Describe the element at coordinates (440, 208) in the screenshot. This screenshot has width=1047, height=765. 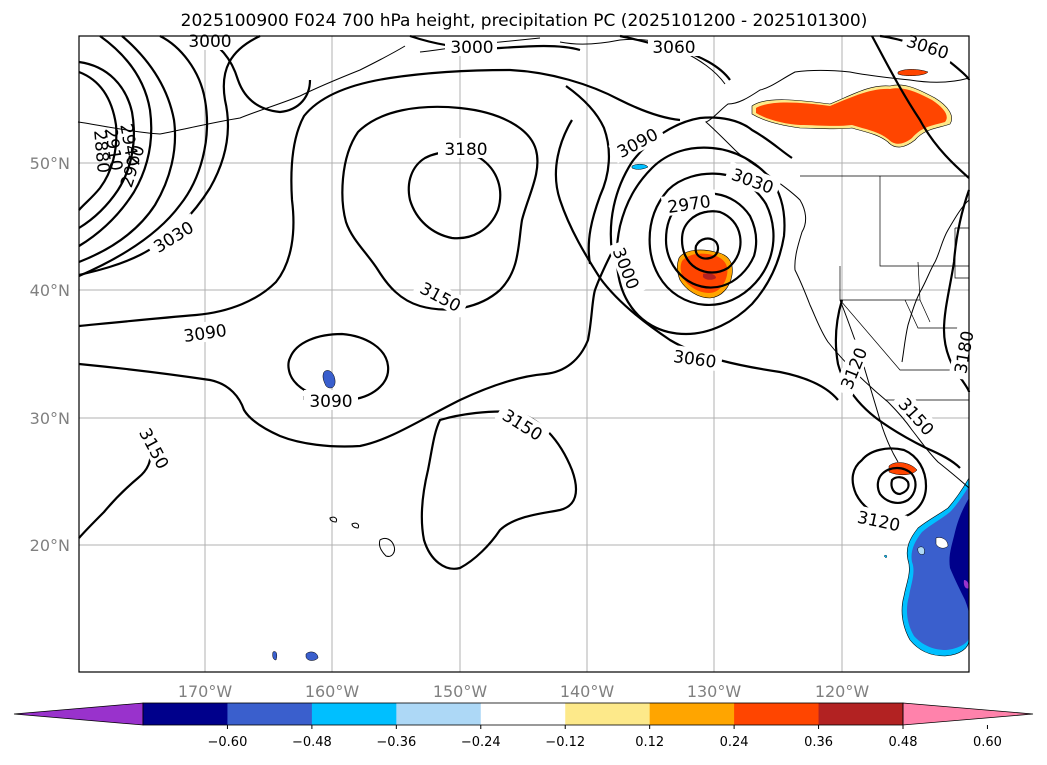
I see `contour-3150-north` at that location.